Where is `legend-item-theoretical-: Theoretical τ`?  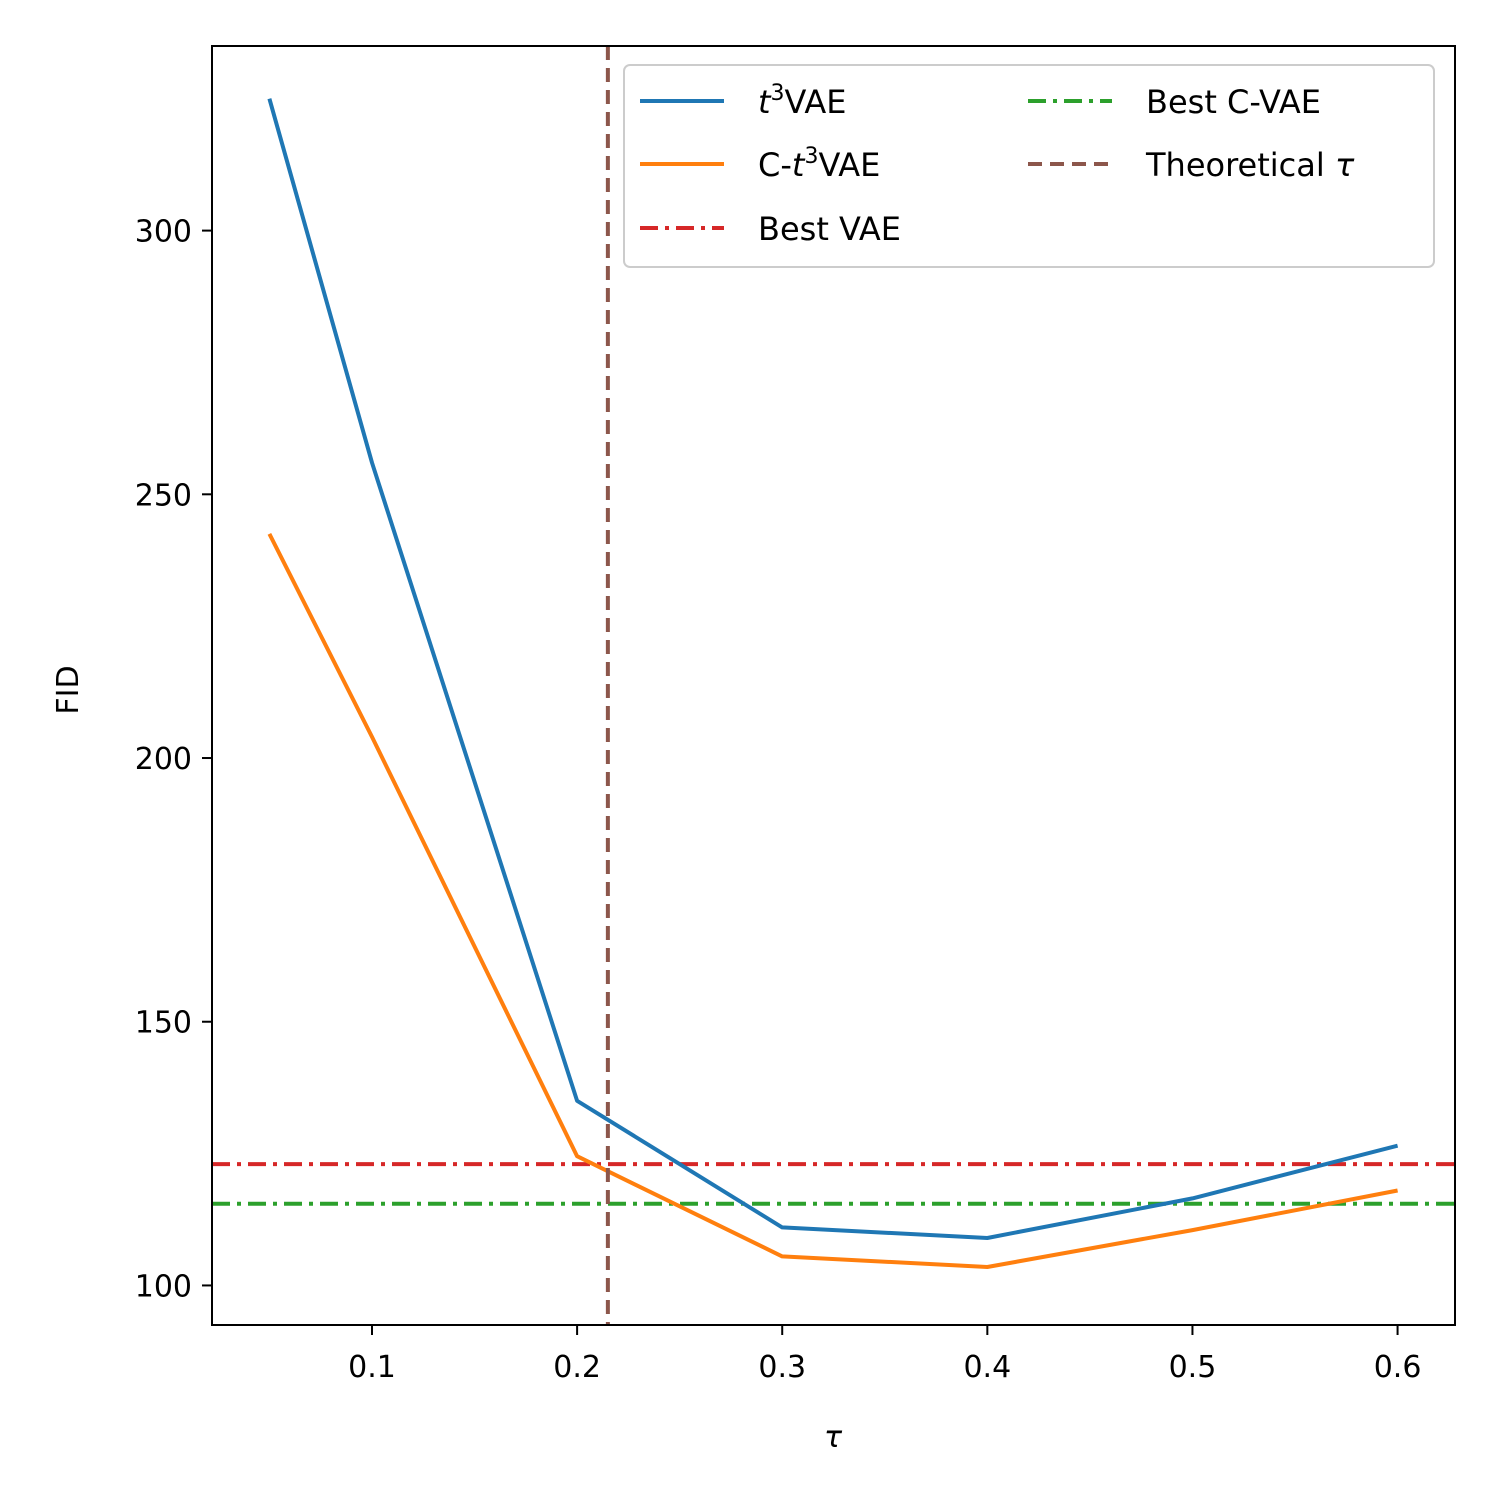 legend-item-theoretical-: Theoretical τ is located at coordinates (1191, 165).